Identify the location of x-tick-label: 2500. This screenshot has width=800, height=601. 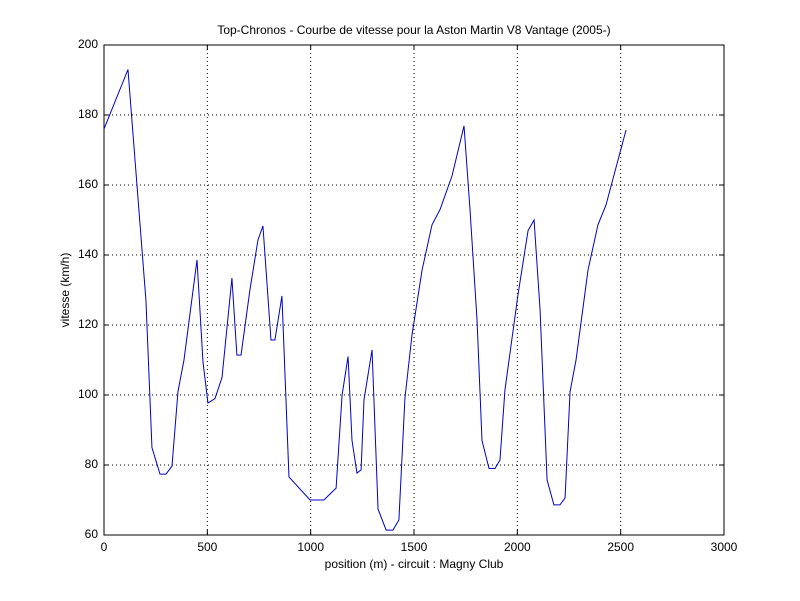
(620, 547).